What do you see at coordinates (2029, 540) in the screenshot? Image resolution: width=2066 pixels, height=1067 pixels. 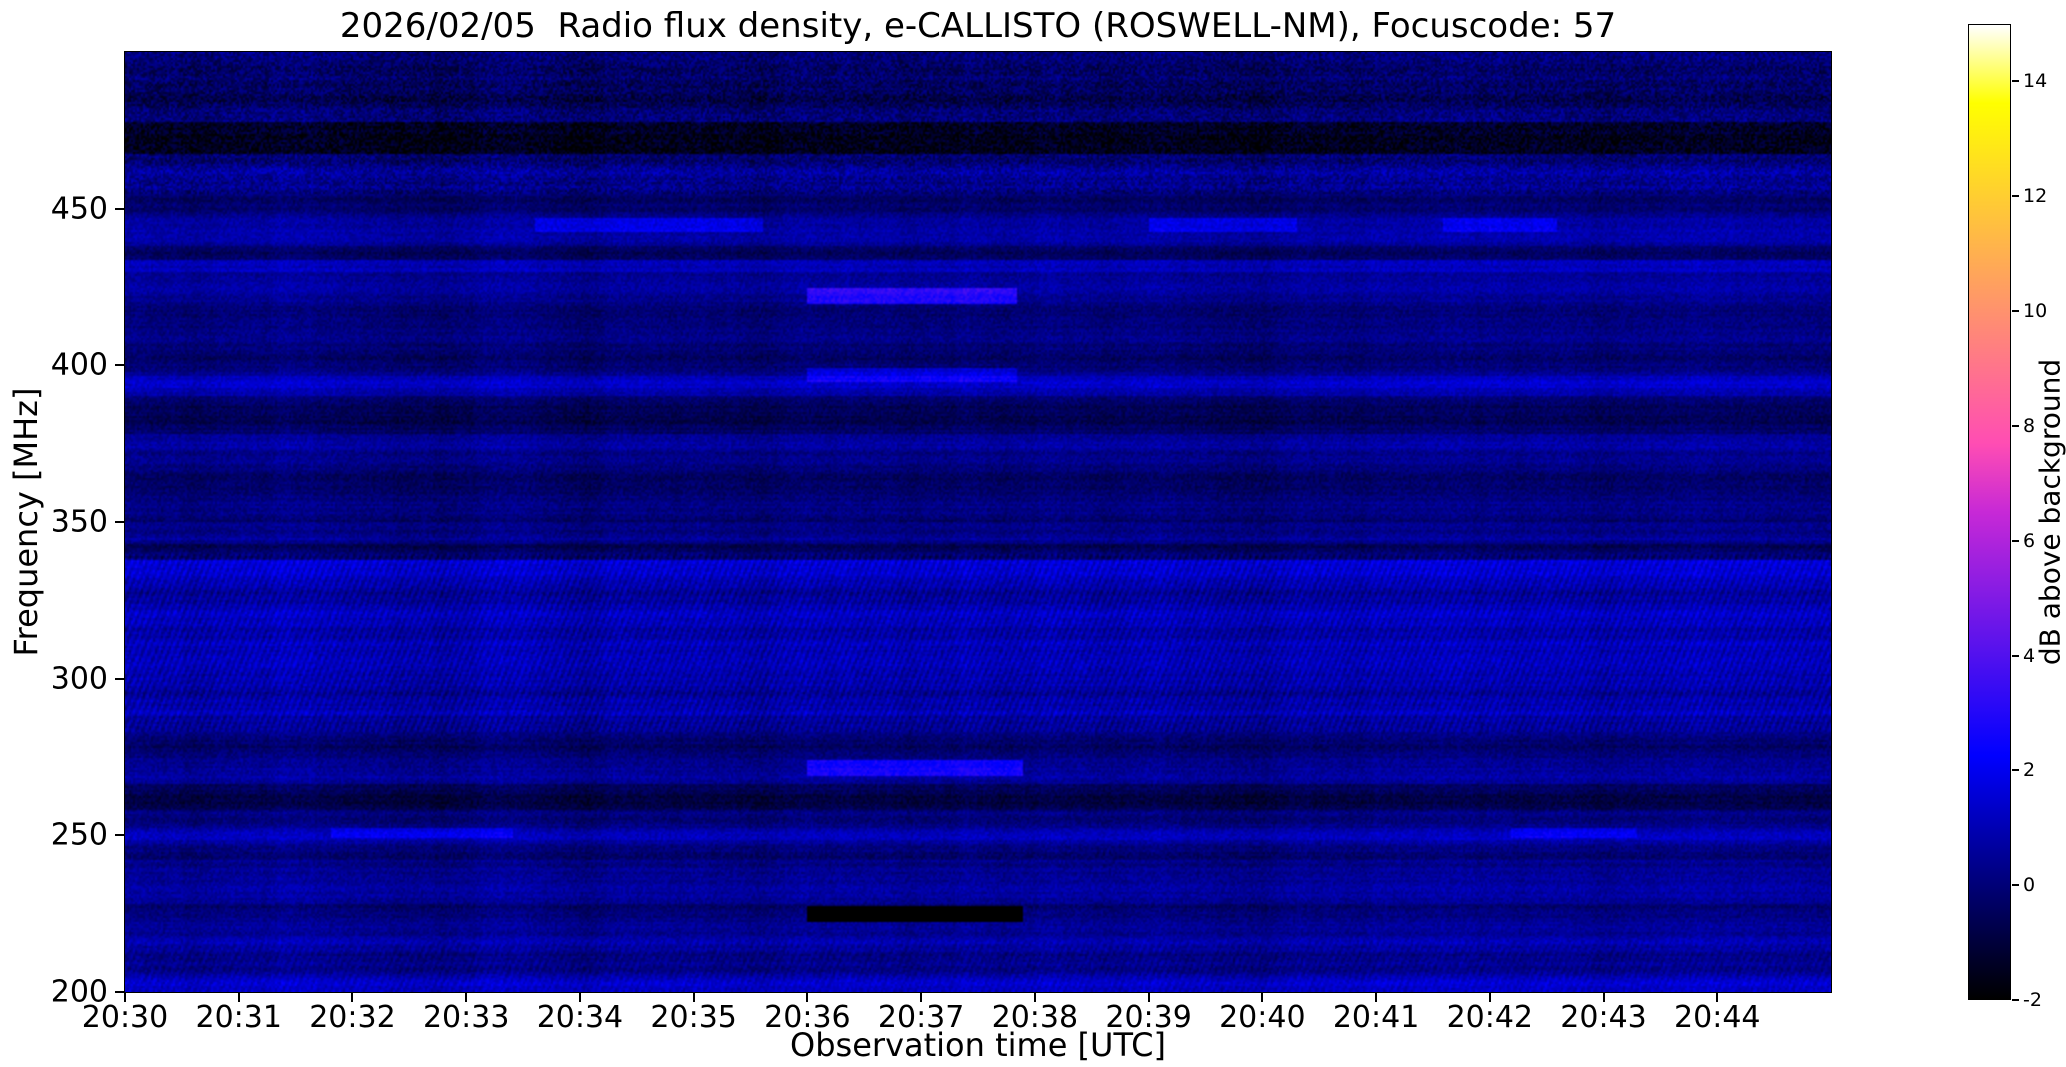 I see `colorbar-tick-label: 6` at bounding box center [2029, 540].